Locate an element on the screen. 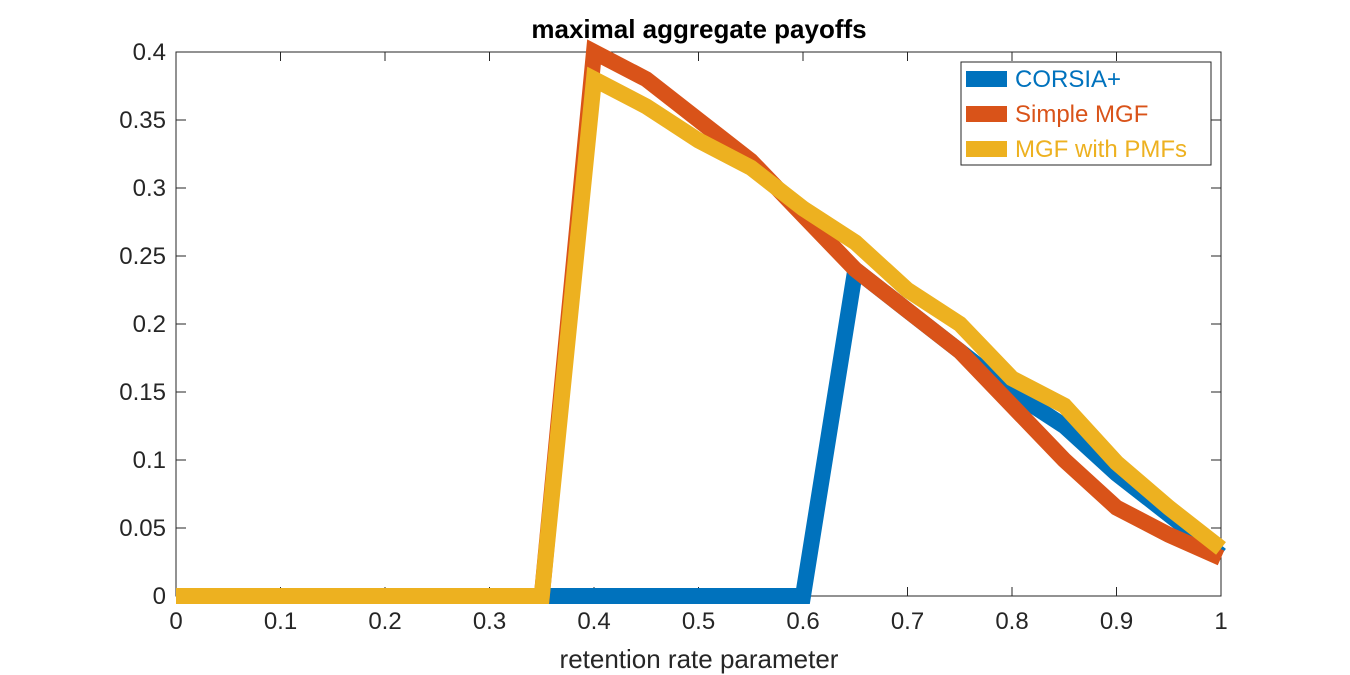 The width and height of the screenshot is (1350, 675). legend-label: Simple MGF is located at coordinates (1081, 114).